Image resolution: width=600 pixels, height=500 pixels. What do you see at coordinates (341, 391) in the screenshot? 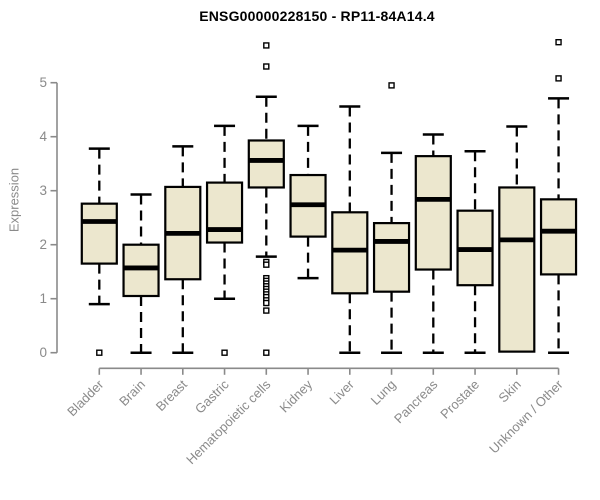
I see `x-tick-label-liver: Liver` at bounding box center [341, 391].